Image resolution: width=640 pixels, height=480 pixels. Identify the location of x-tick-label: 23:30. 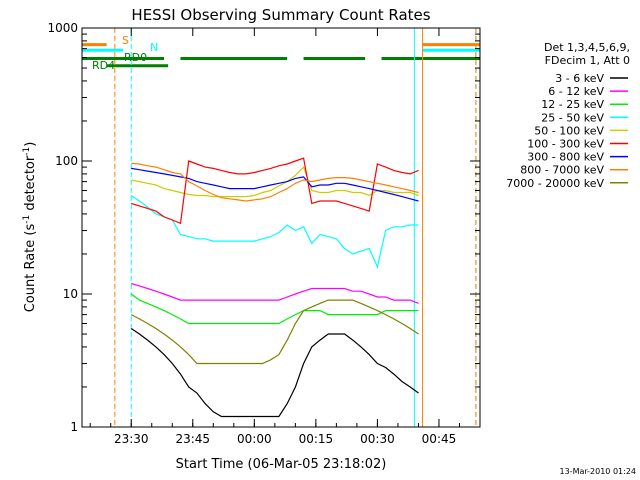
(131, 439).